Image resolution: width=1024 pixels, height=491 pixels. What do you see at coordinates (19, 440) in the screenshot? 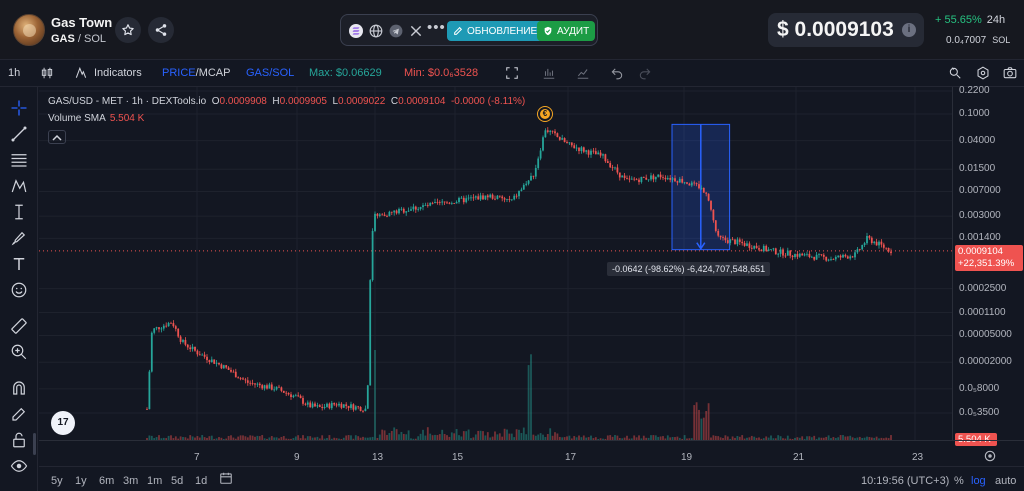
I see `lock-icon` at bounding box center [19, 440].